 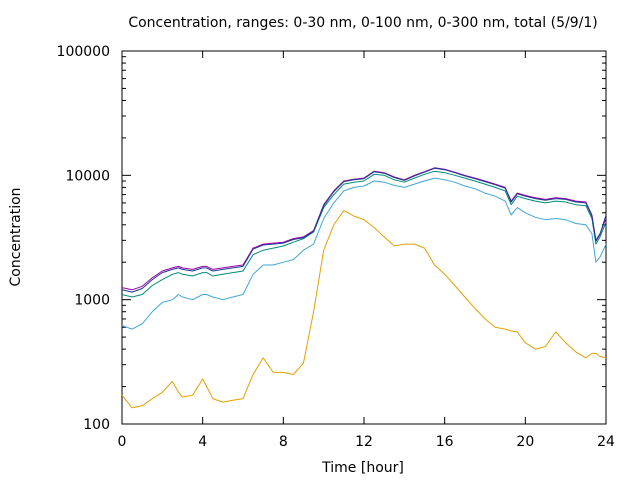 I want to click on x-tick-label: 12, so click(x=364, y=442).